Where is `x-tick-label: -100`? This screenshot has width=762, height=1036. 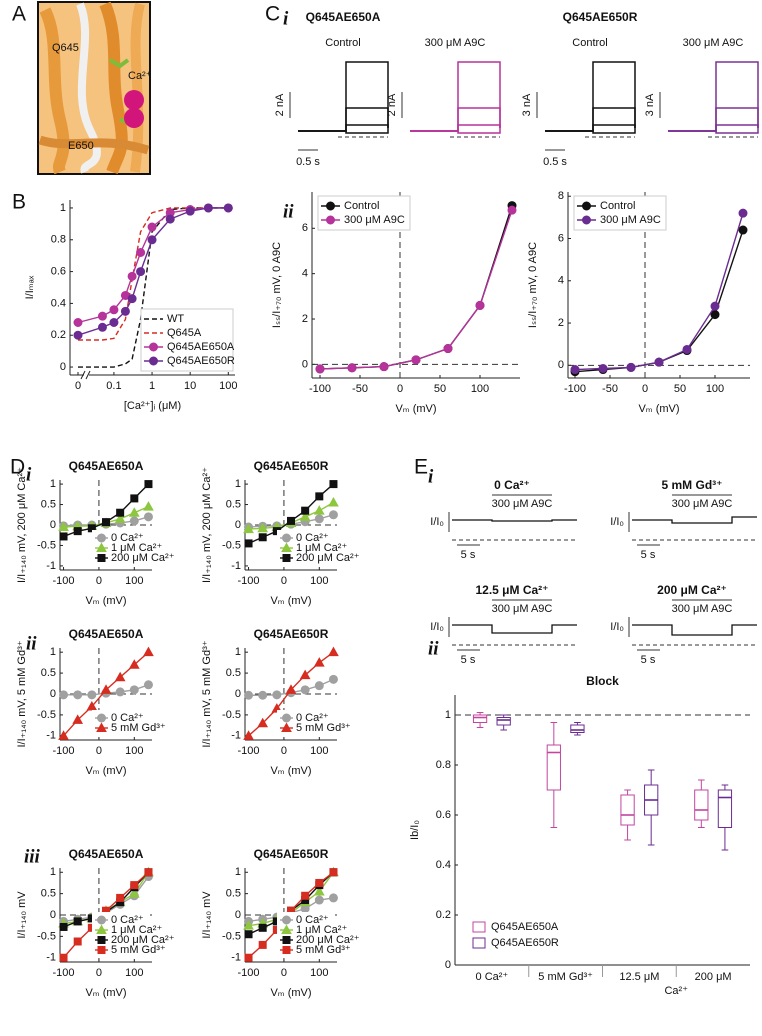
x-tick-label: -100 is located at coordinates (64, 751).